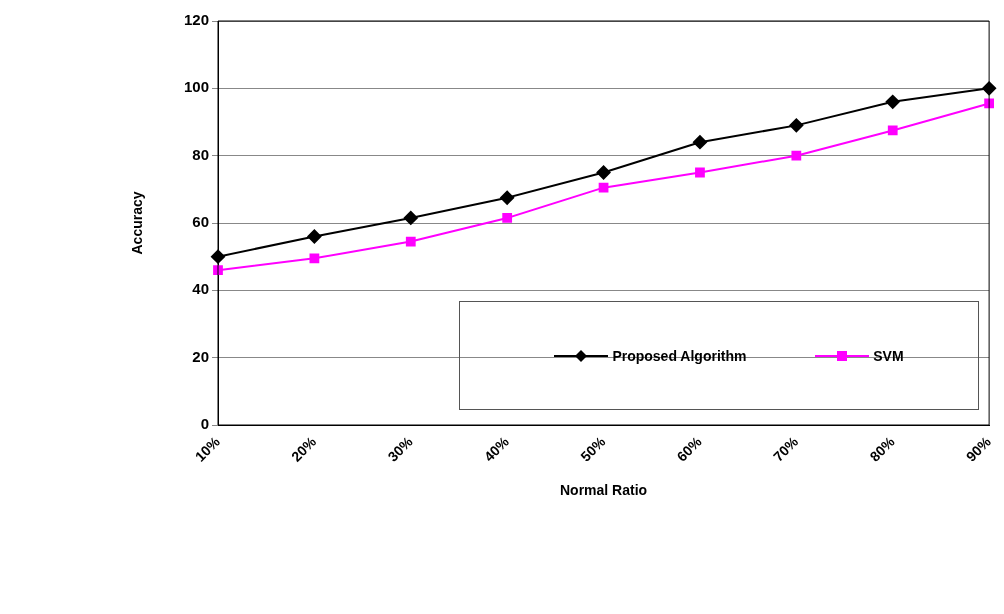  What do you see at coordinates (204, 424) in the screenshot?
I see `y-tick-label: 0` at bounding box center [204, 424].